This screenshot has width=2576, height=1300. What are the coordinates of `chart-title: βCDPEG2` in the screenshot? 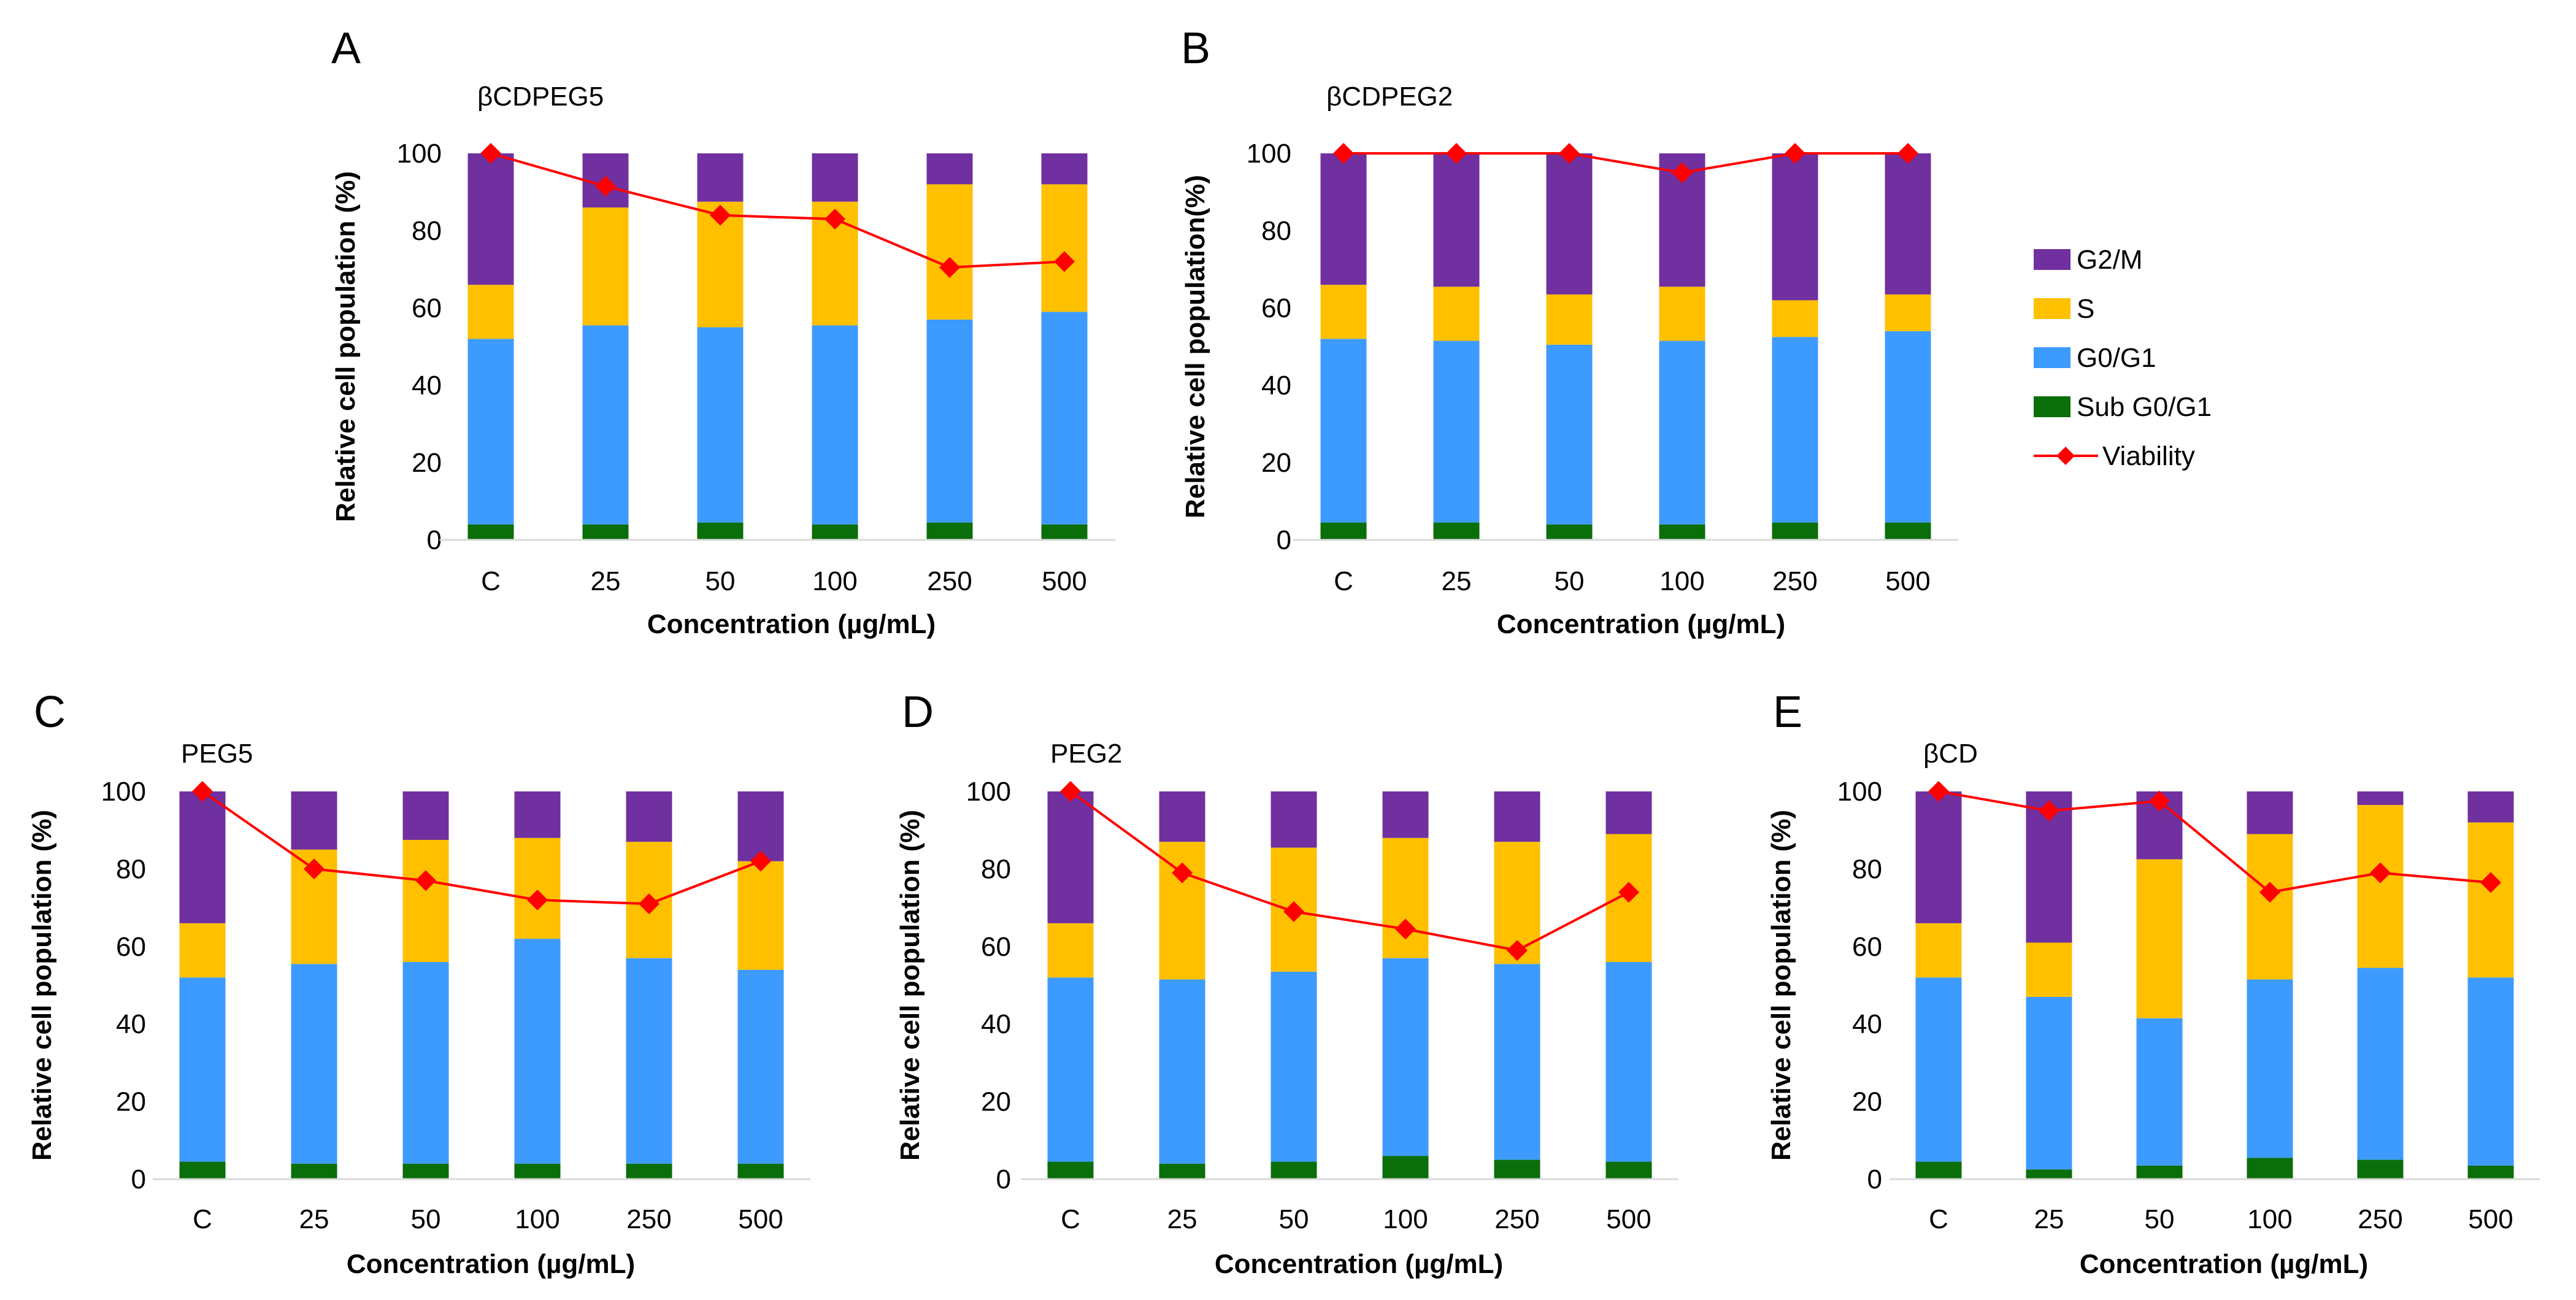 It's located at (1389, 97).